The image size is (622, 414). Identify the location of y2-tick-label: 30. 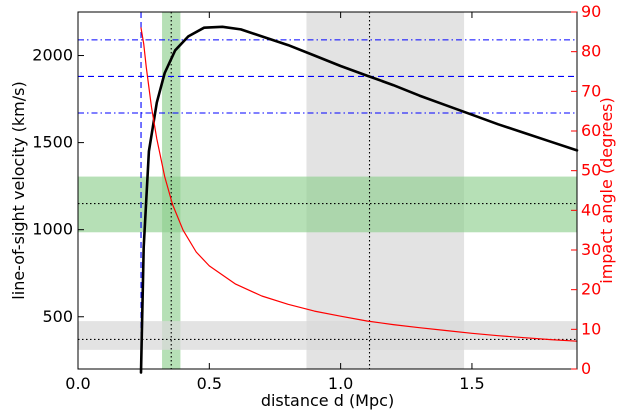
(591, 249).